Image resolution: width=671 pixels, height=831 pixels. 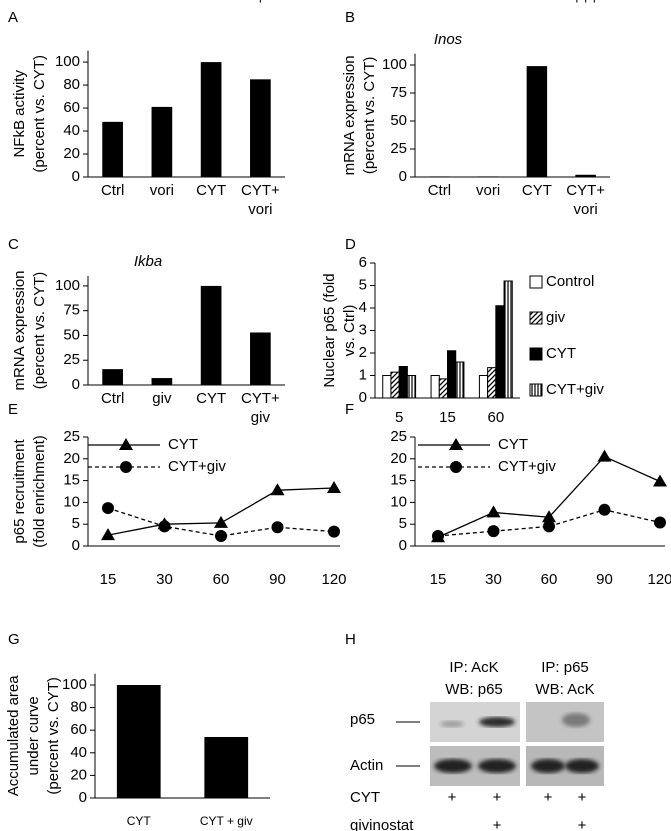 I want to click on annotation: +++, so click(x=585, y=4).